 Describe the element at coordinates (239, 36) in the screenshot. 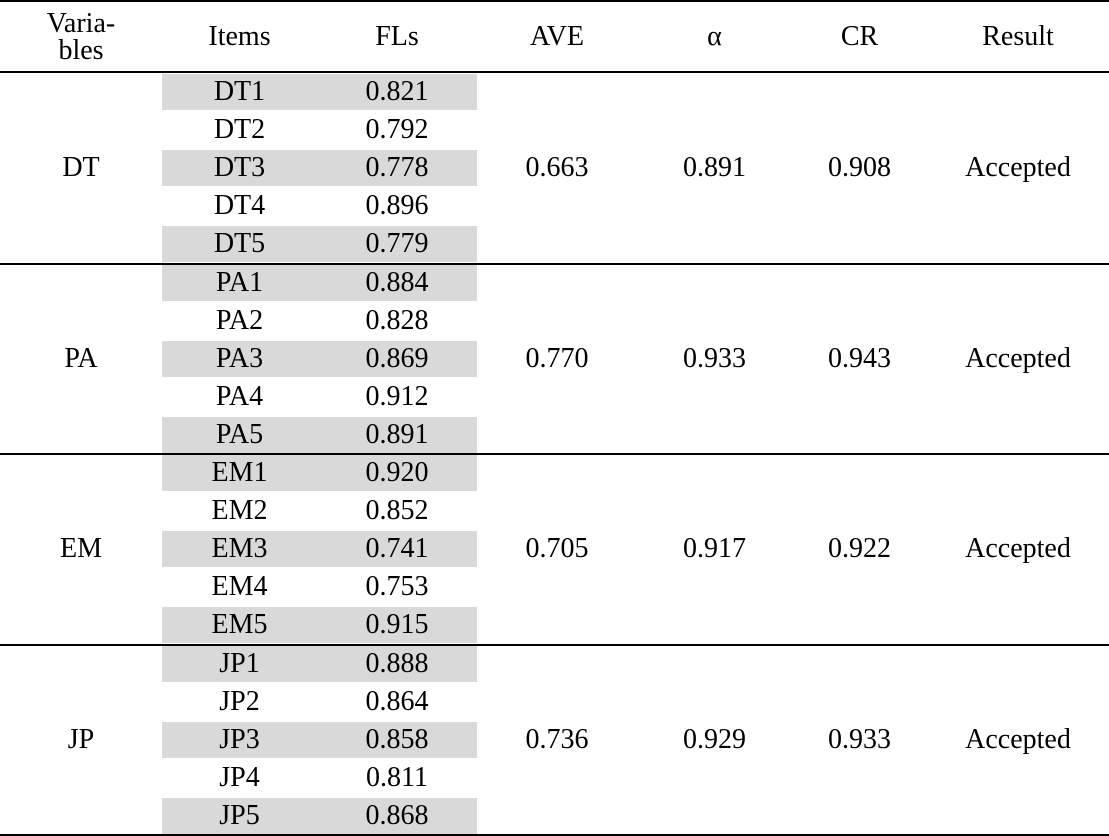

I see `header-items: Items` at that location.